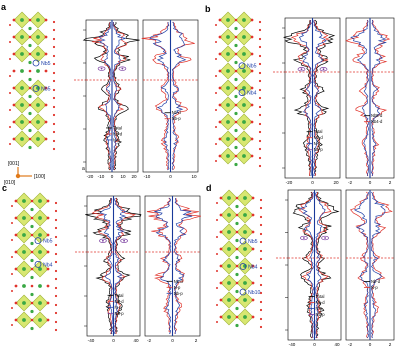 The height and width of the screenshot is (354, 395). Describe the element at coordinates (14, 164) in the screenshot. I see `axis-label-001: [001]` at that location.